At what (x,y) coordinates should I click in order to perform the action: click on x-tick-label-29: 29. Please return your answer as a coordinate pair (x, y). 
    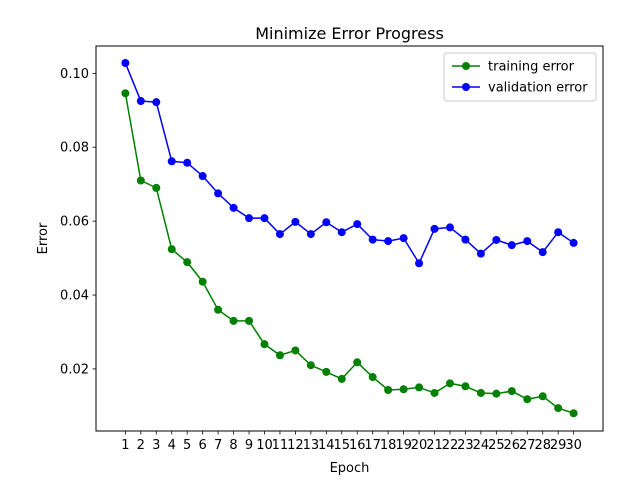
    Looking at the image, I should click on (558, 445).